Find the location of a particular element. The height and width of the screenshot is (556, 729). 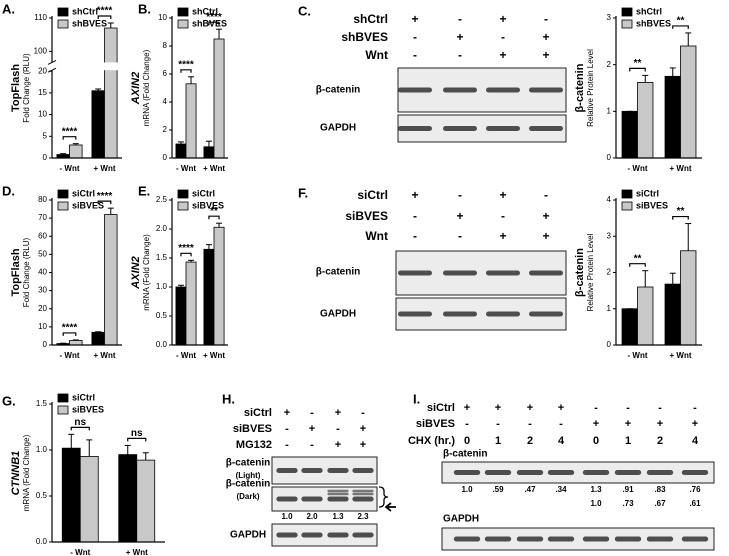

y-tick-label: 0.0 is located at coordinates (162, 344).